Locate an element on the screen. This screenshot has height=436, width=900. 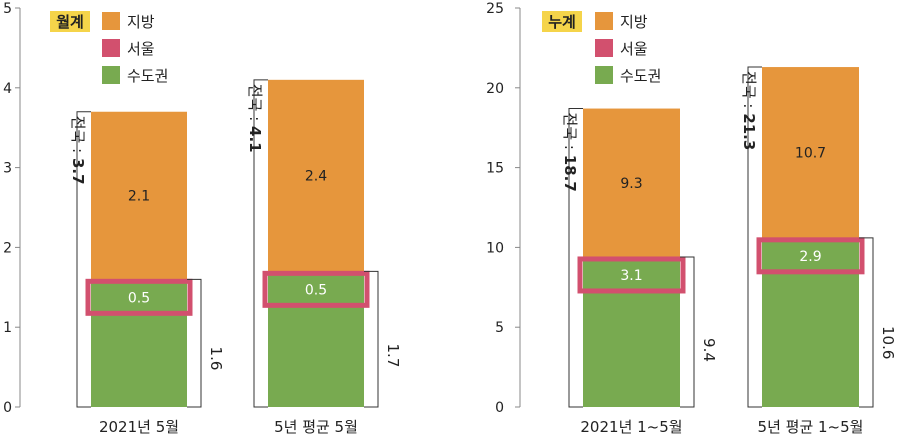
y-tick-label: 20 is located at coordinates (495, 89).